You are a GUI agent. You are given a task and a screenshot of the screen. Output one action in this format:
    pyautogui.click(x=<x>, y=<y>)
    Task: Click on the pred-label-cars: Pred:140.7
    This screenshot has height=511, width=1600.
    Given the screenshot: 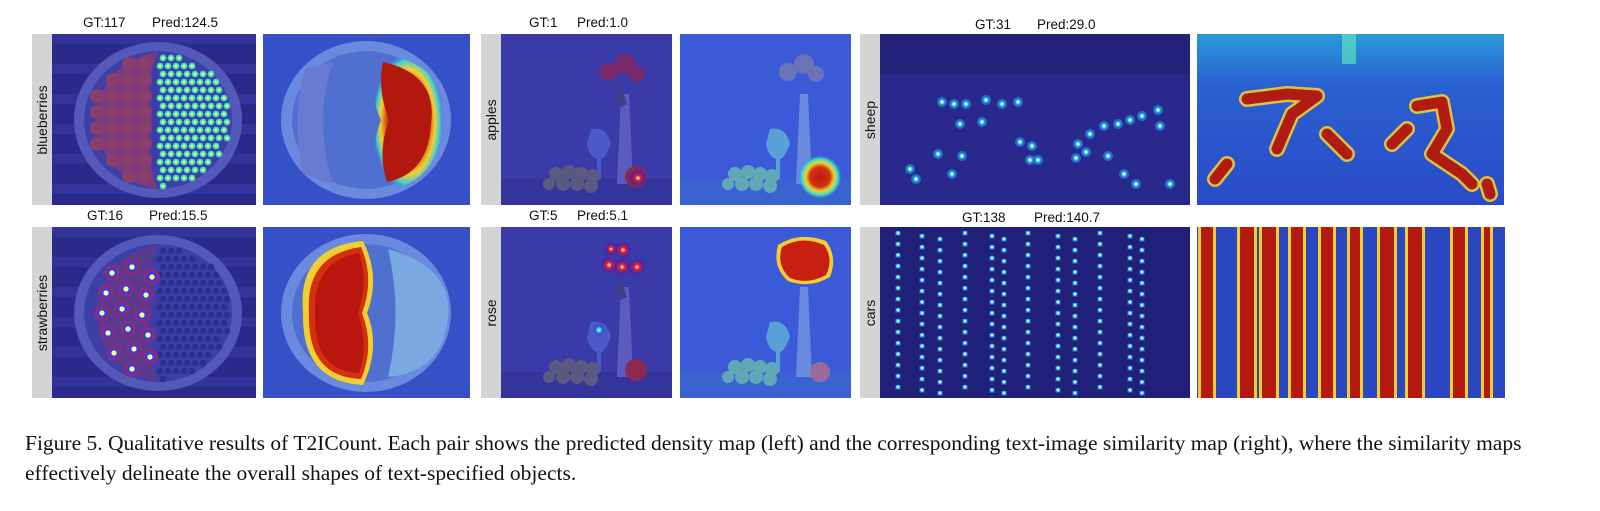 What is the action you would take?
    pyautogui.click(x=1067, y=217)
    